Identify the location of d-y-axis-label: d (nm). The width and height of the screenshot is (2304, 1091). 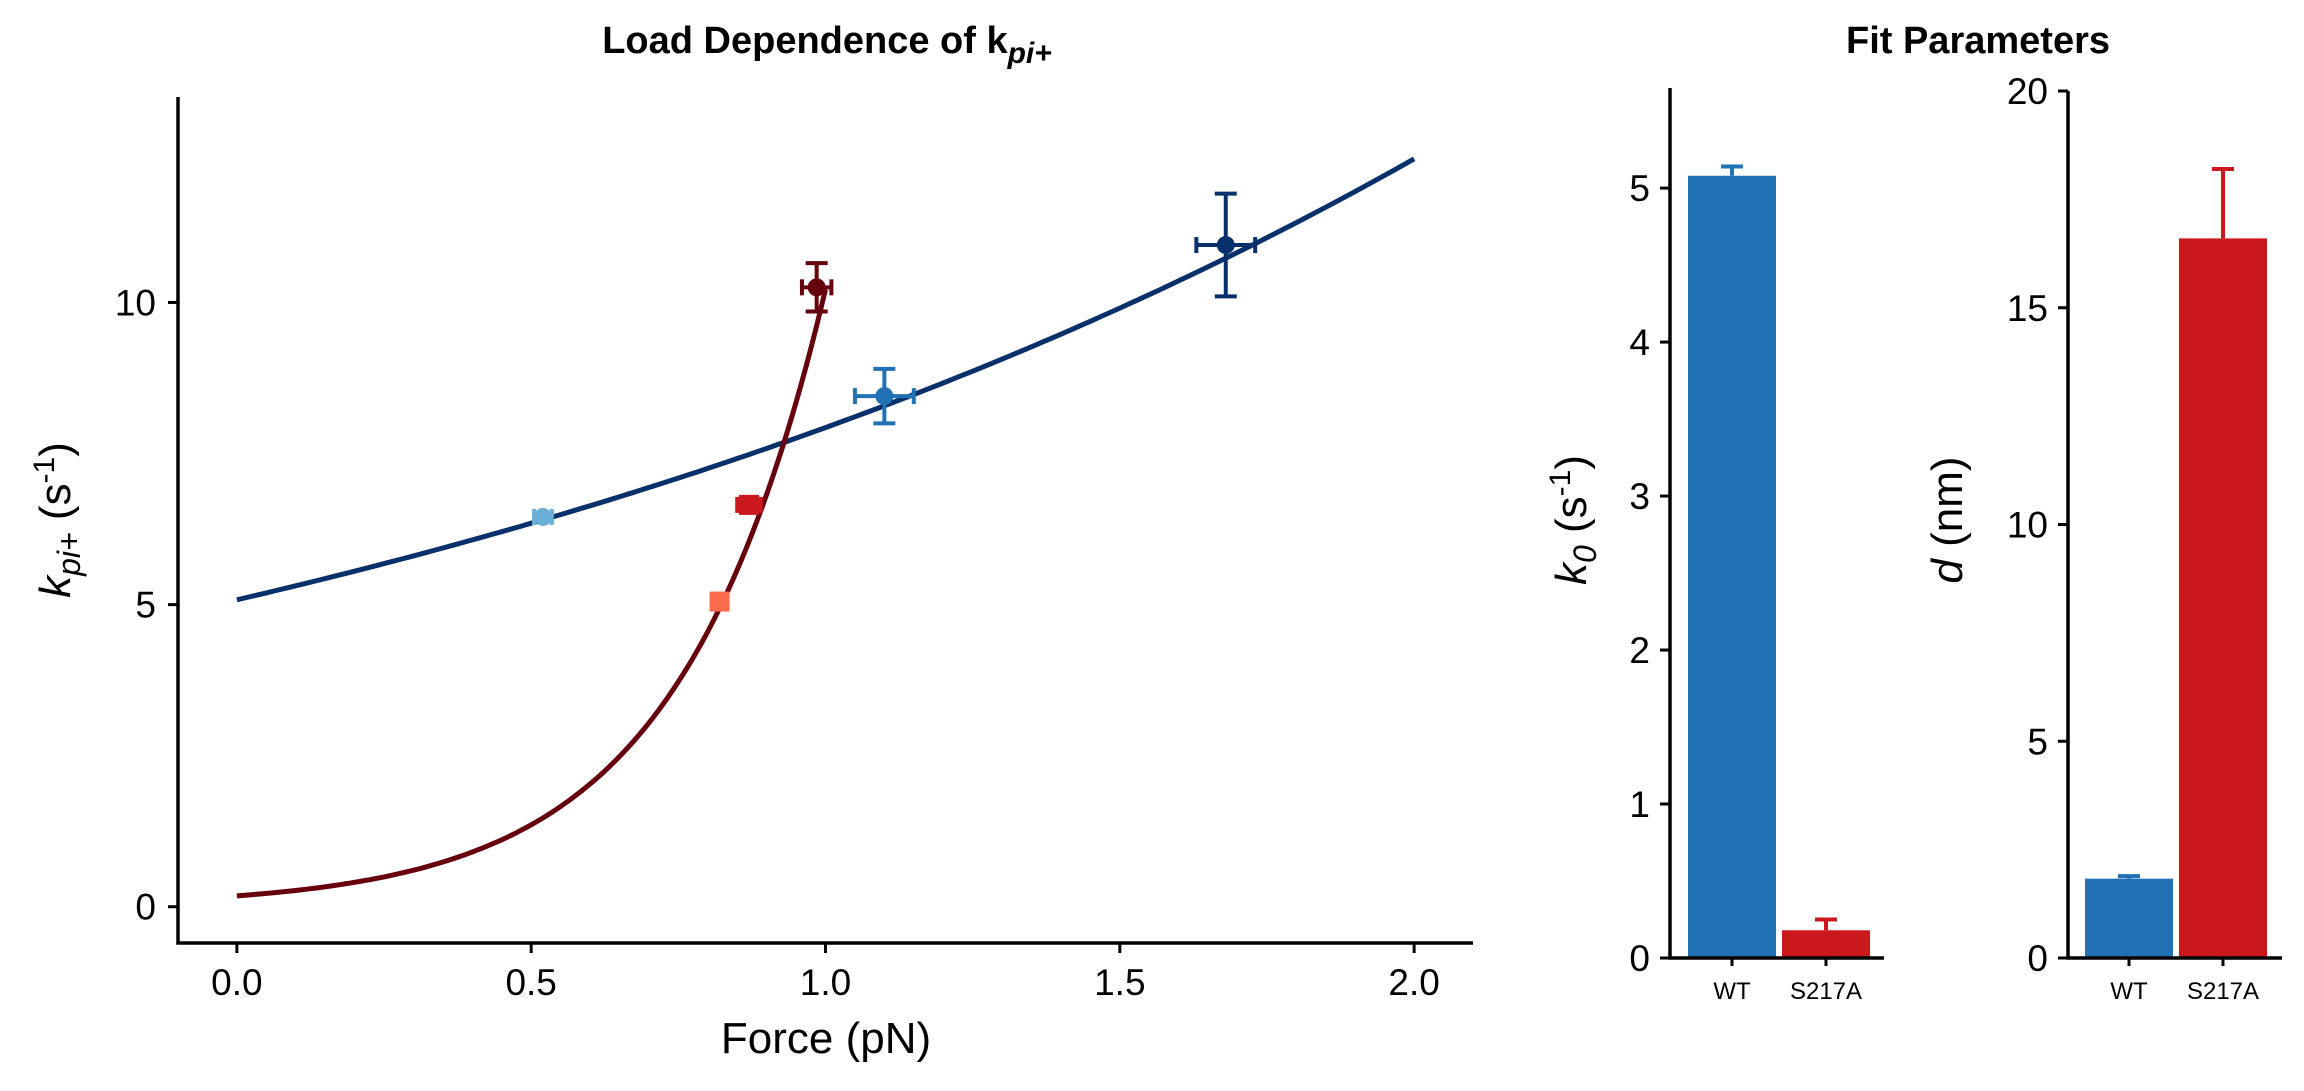
(1947, 519).